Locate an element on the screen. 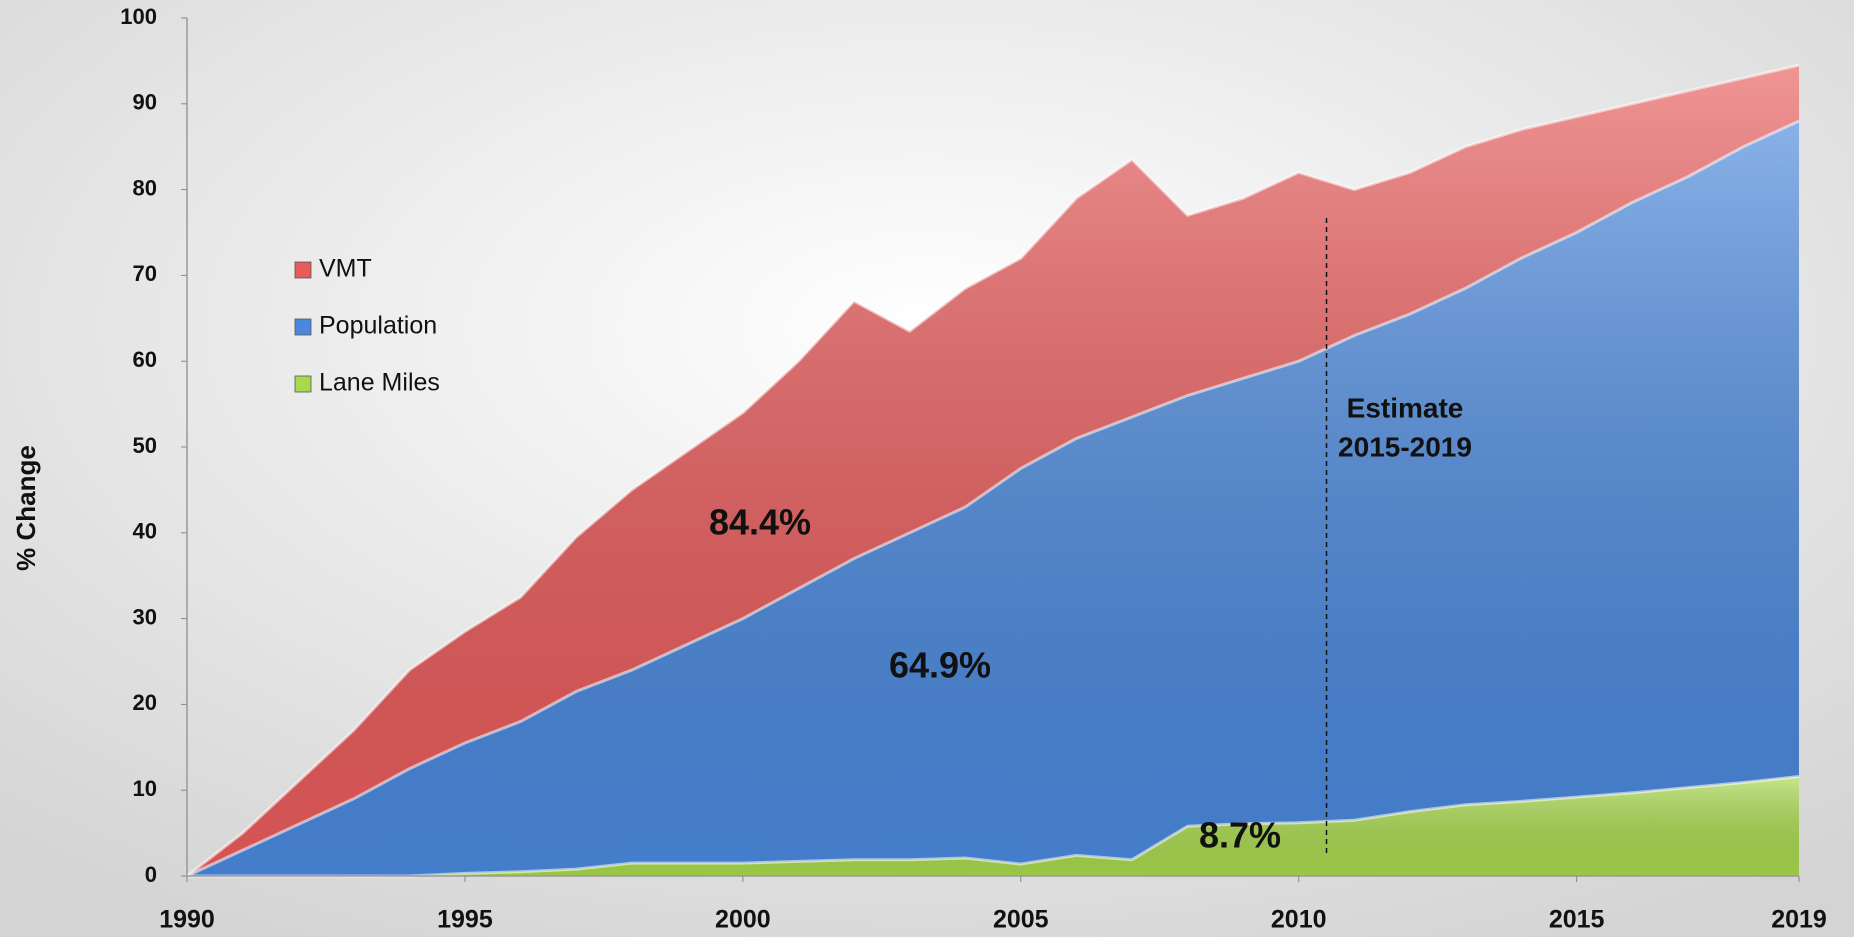 This screenshot has width=1854, height=937. x-tick-label: 2000 is located at coordinates (743, 920).